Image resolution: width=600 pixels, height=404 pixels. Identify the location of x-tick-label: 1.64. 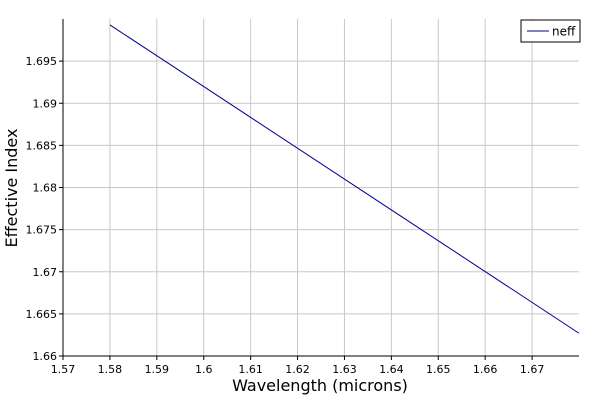
(391, 369).